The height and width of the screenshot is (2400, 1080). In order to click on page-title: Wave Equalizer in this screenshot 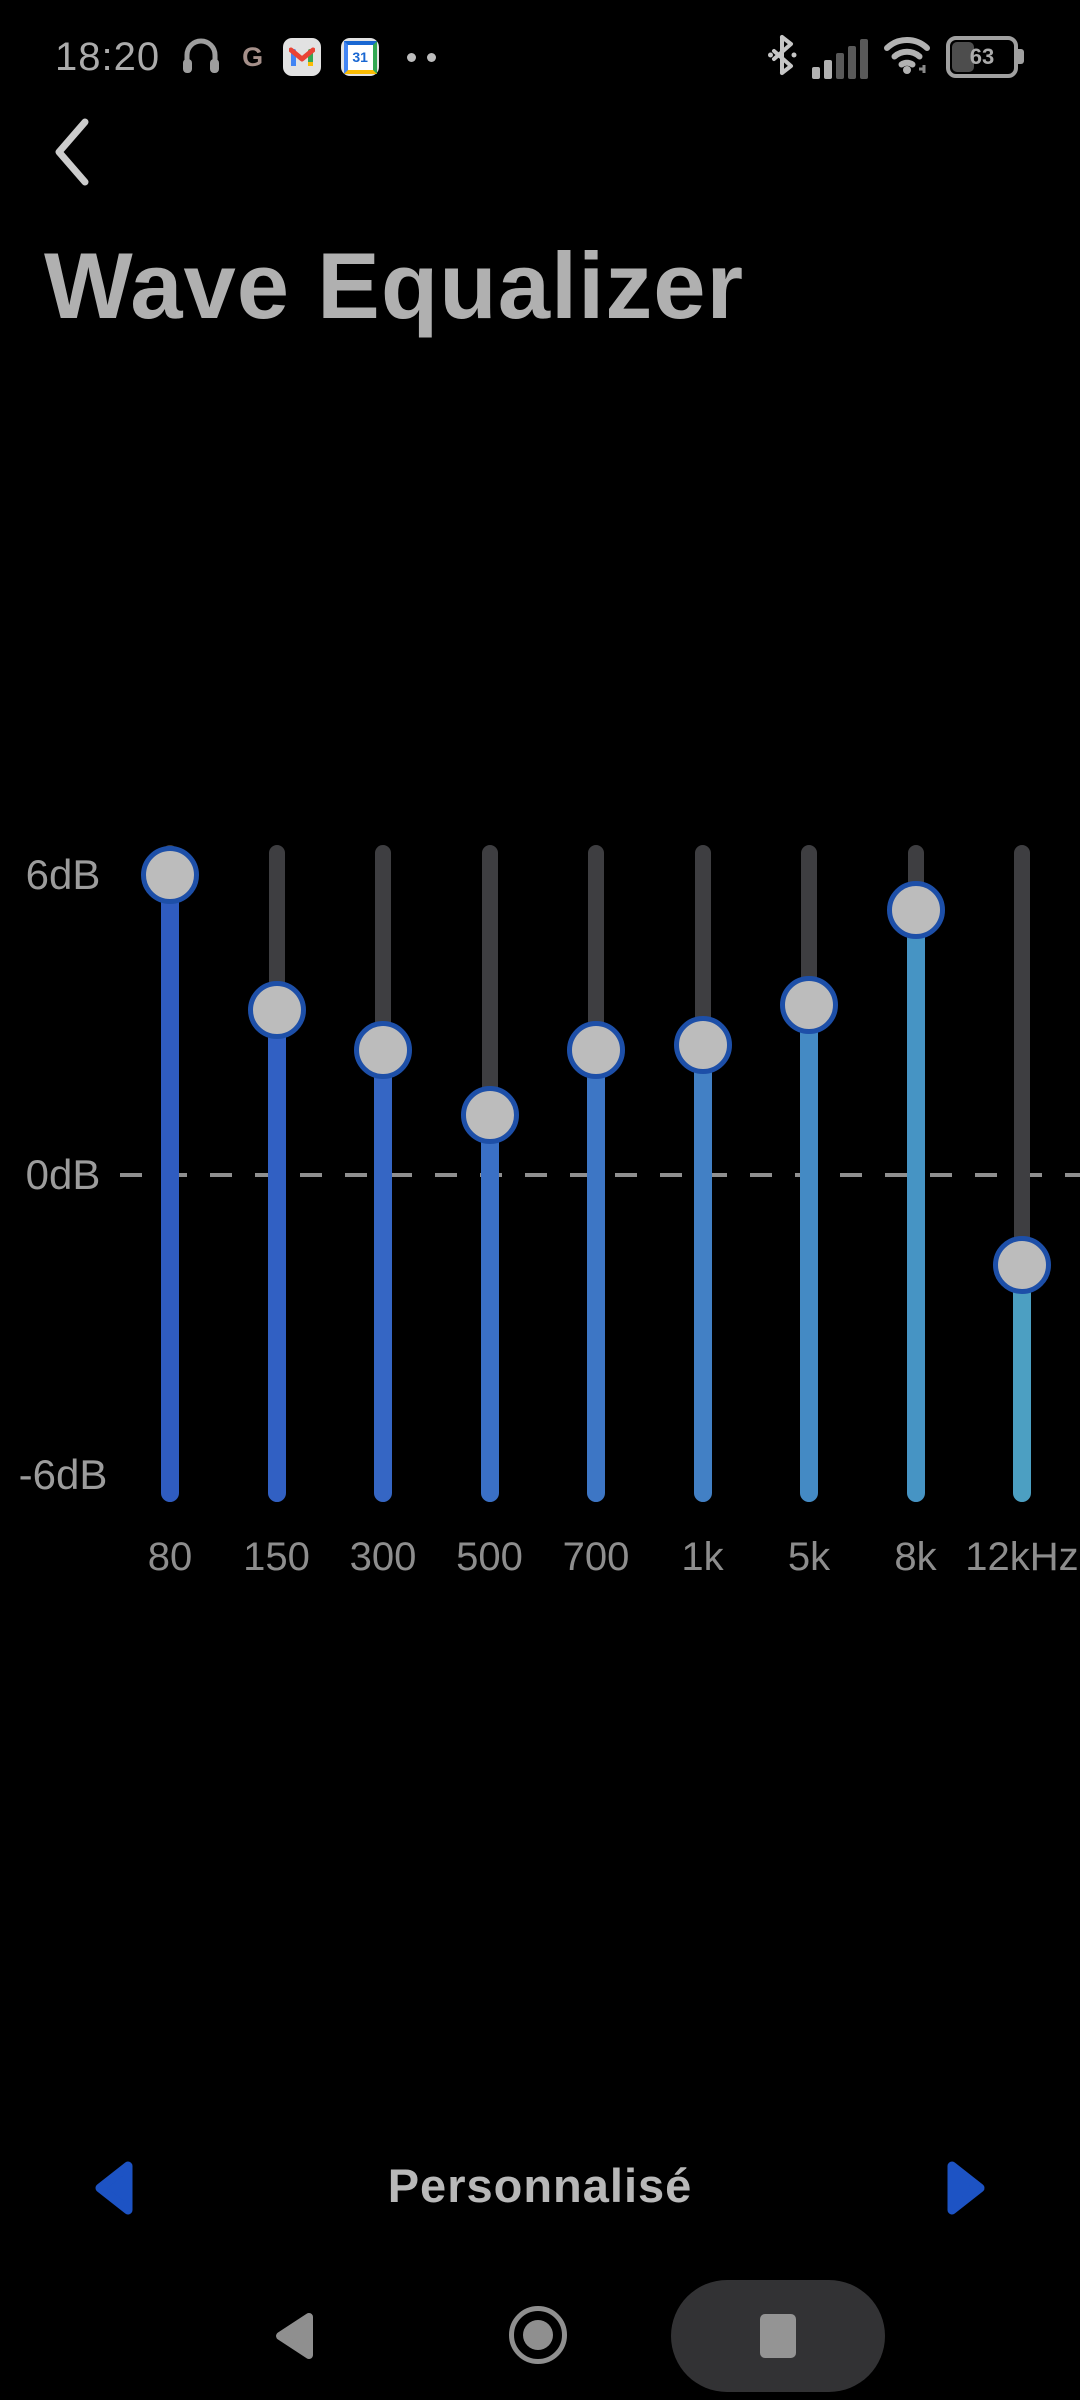, I will do `click(394, 285)`.